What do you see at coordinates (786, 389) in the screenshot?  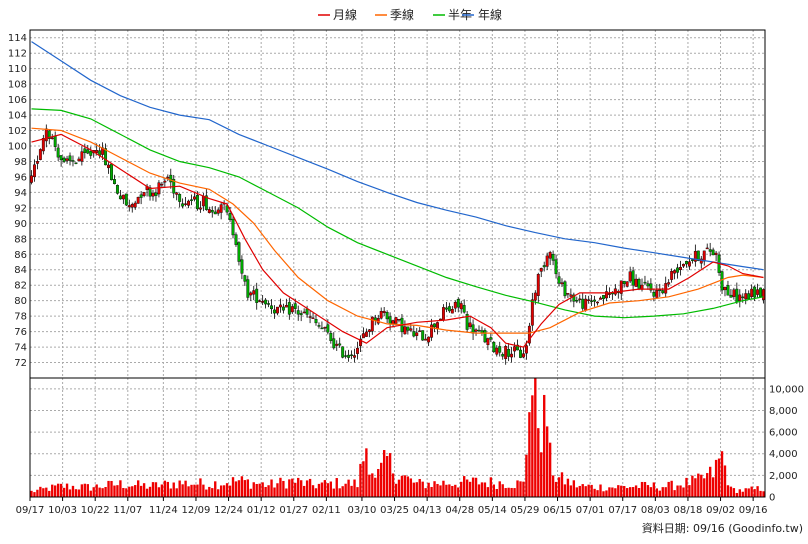 I see `volume-tick-label: 10,000` at bounding box center [786, 389].